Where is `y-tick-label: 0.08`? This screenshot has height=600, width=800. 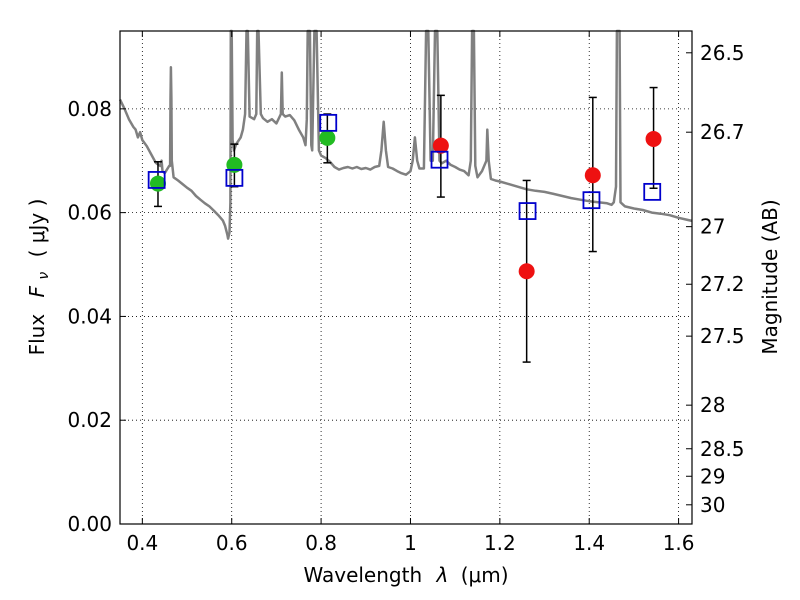 y-tick-label: 0.08 is located at coordinates (89, 109).